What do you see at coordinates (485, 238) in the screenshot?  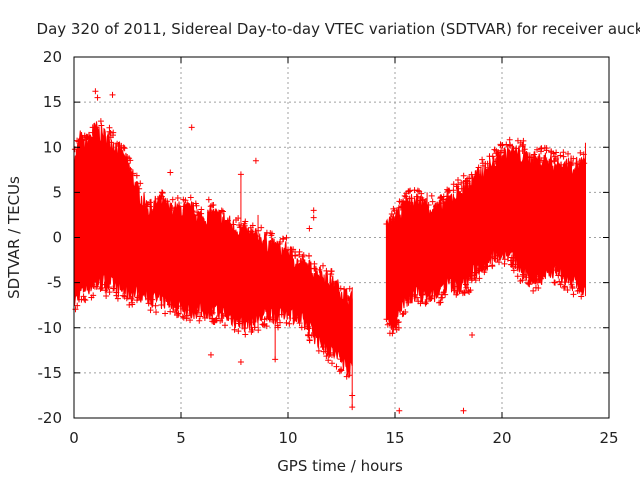 I see `data-band-evening` at bounding box center [485, 238].